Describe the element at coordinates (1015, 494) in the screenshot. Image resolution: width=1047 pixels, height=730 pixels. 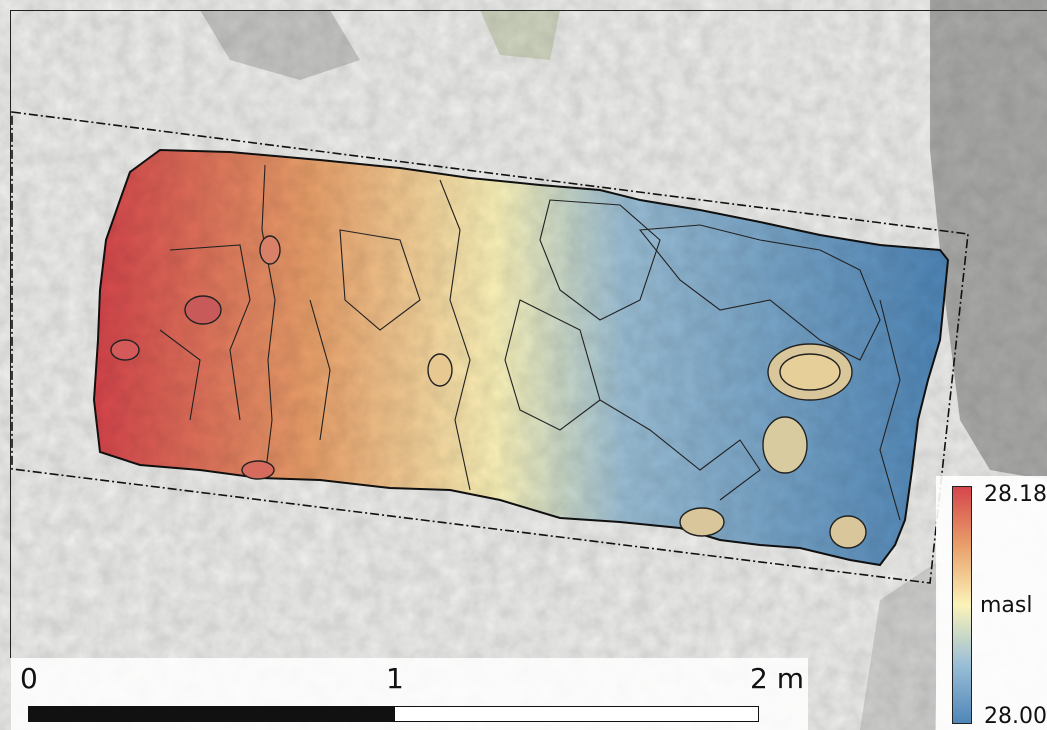
I see `legend-max-value: 28.18` at that location.